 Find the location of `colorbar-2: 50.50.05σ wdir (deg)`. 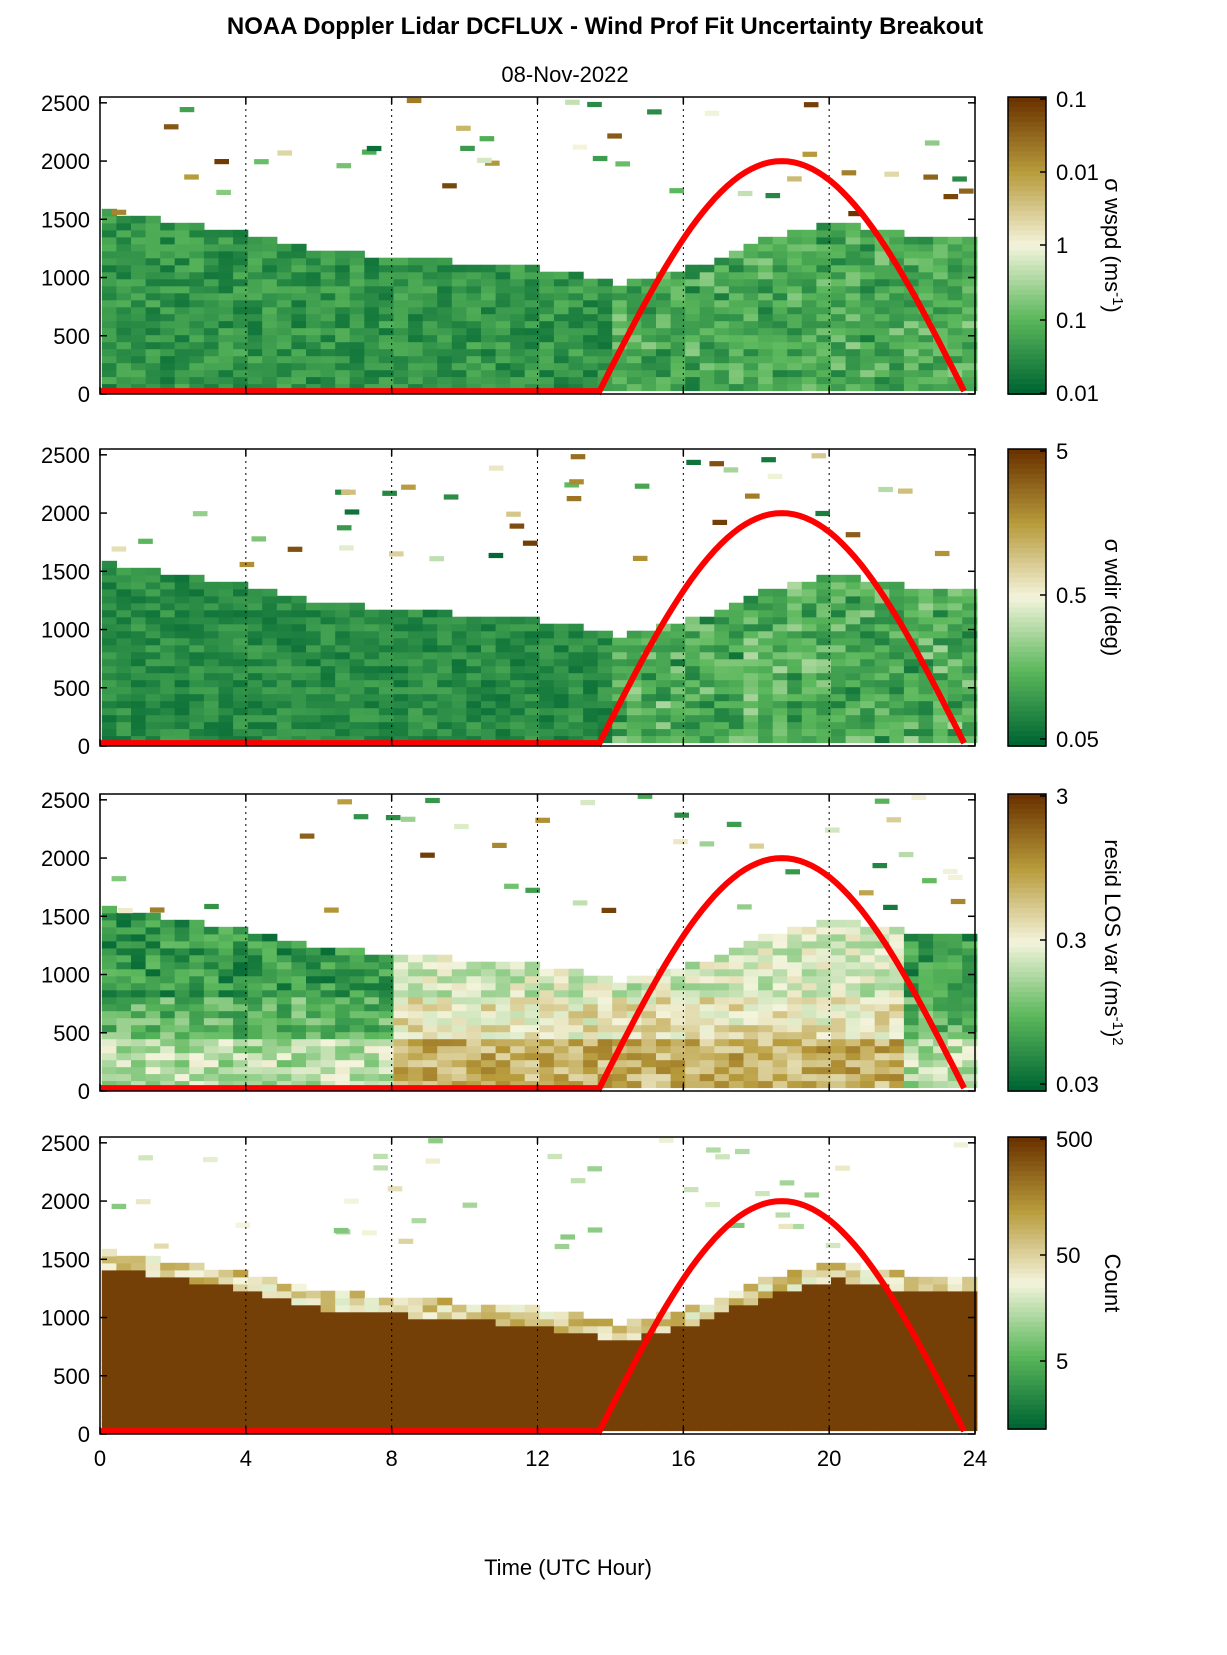

colorbar-2: 50.50.05σ wdir (deg) is located at coordinates (1066, 595).